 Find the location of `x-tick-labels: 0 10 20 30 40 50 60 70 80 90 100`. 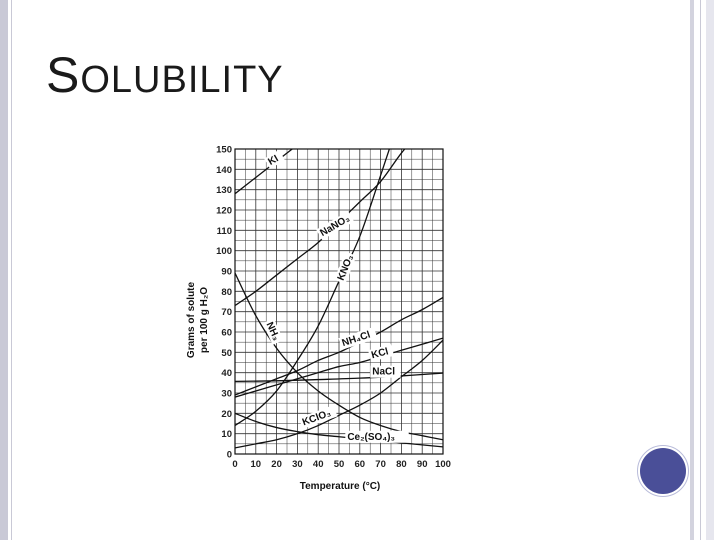

x-tick-labels: 0 10 20 30 40 50 60 70 80 90 100 is located at coordinates (341, 464).